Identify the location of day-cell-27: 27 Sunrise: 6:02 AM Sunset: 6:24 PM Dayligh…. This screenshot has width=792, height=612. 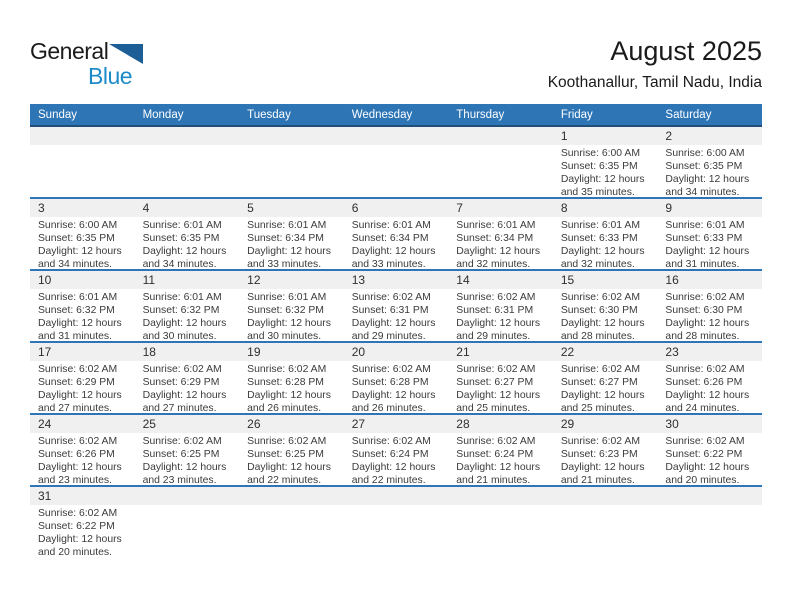
(396, 450).